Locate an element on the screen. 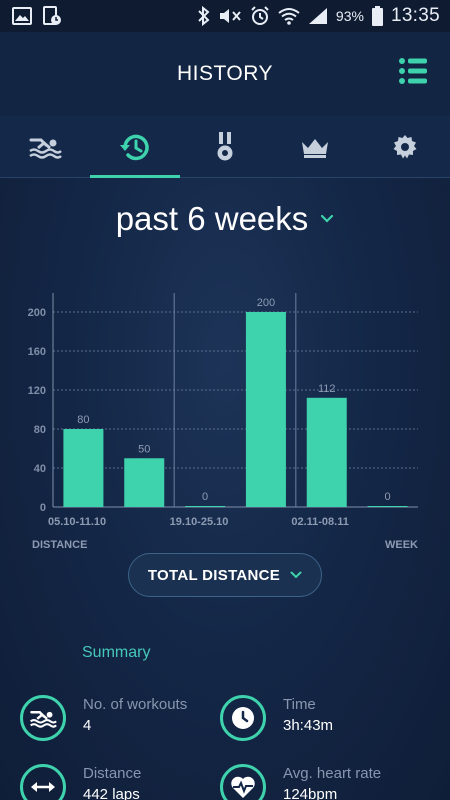 The width and height of the screenshot is (450, 800). metric-selector-button: TOTAL DISTANCE is located at coordinates (225, 575).